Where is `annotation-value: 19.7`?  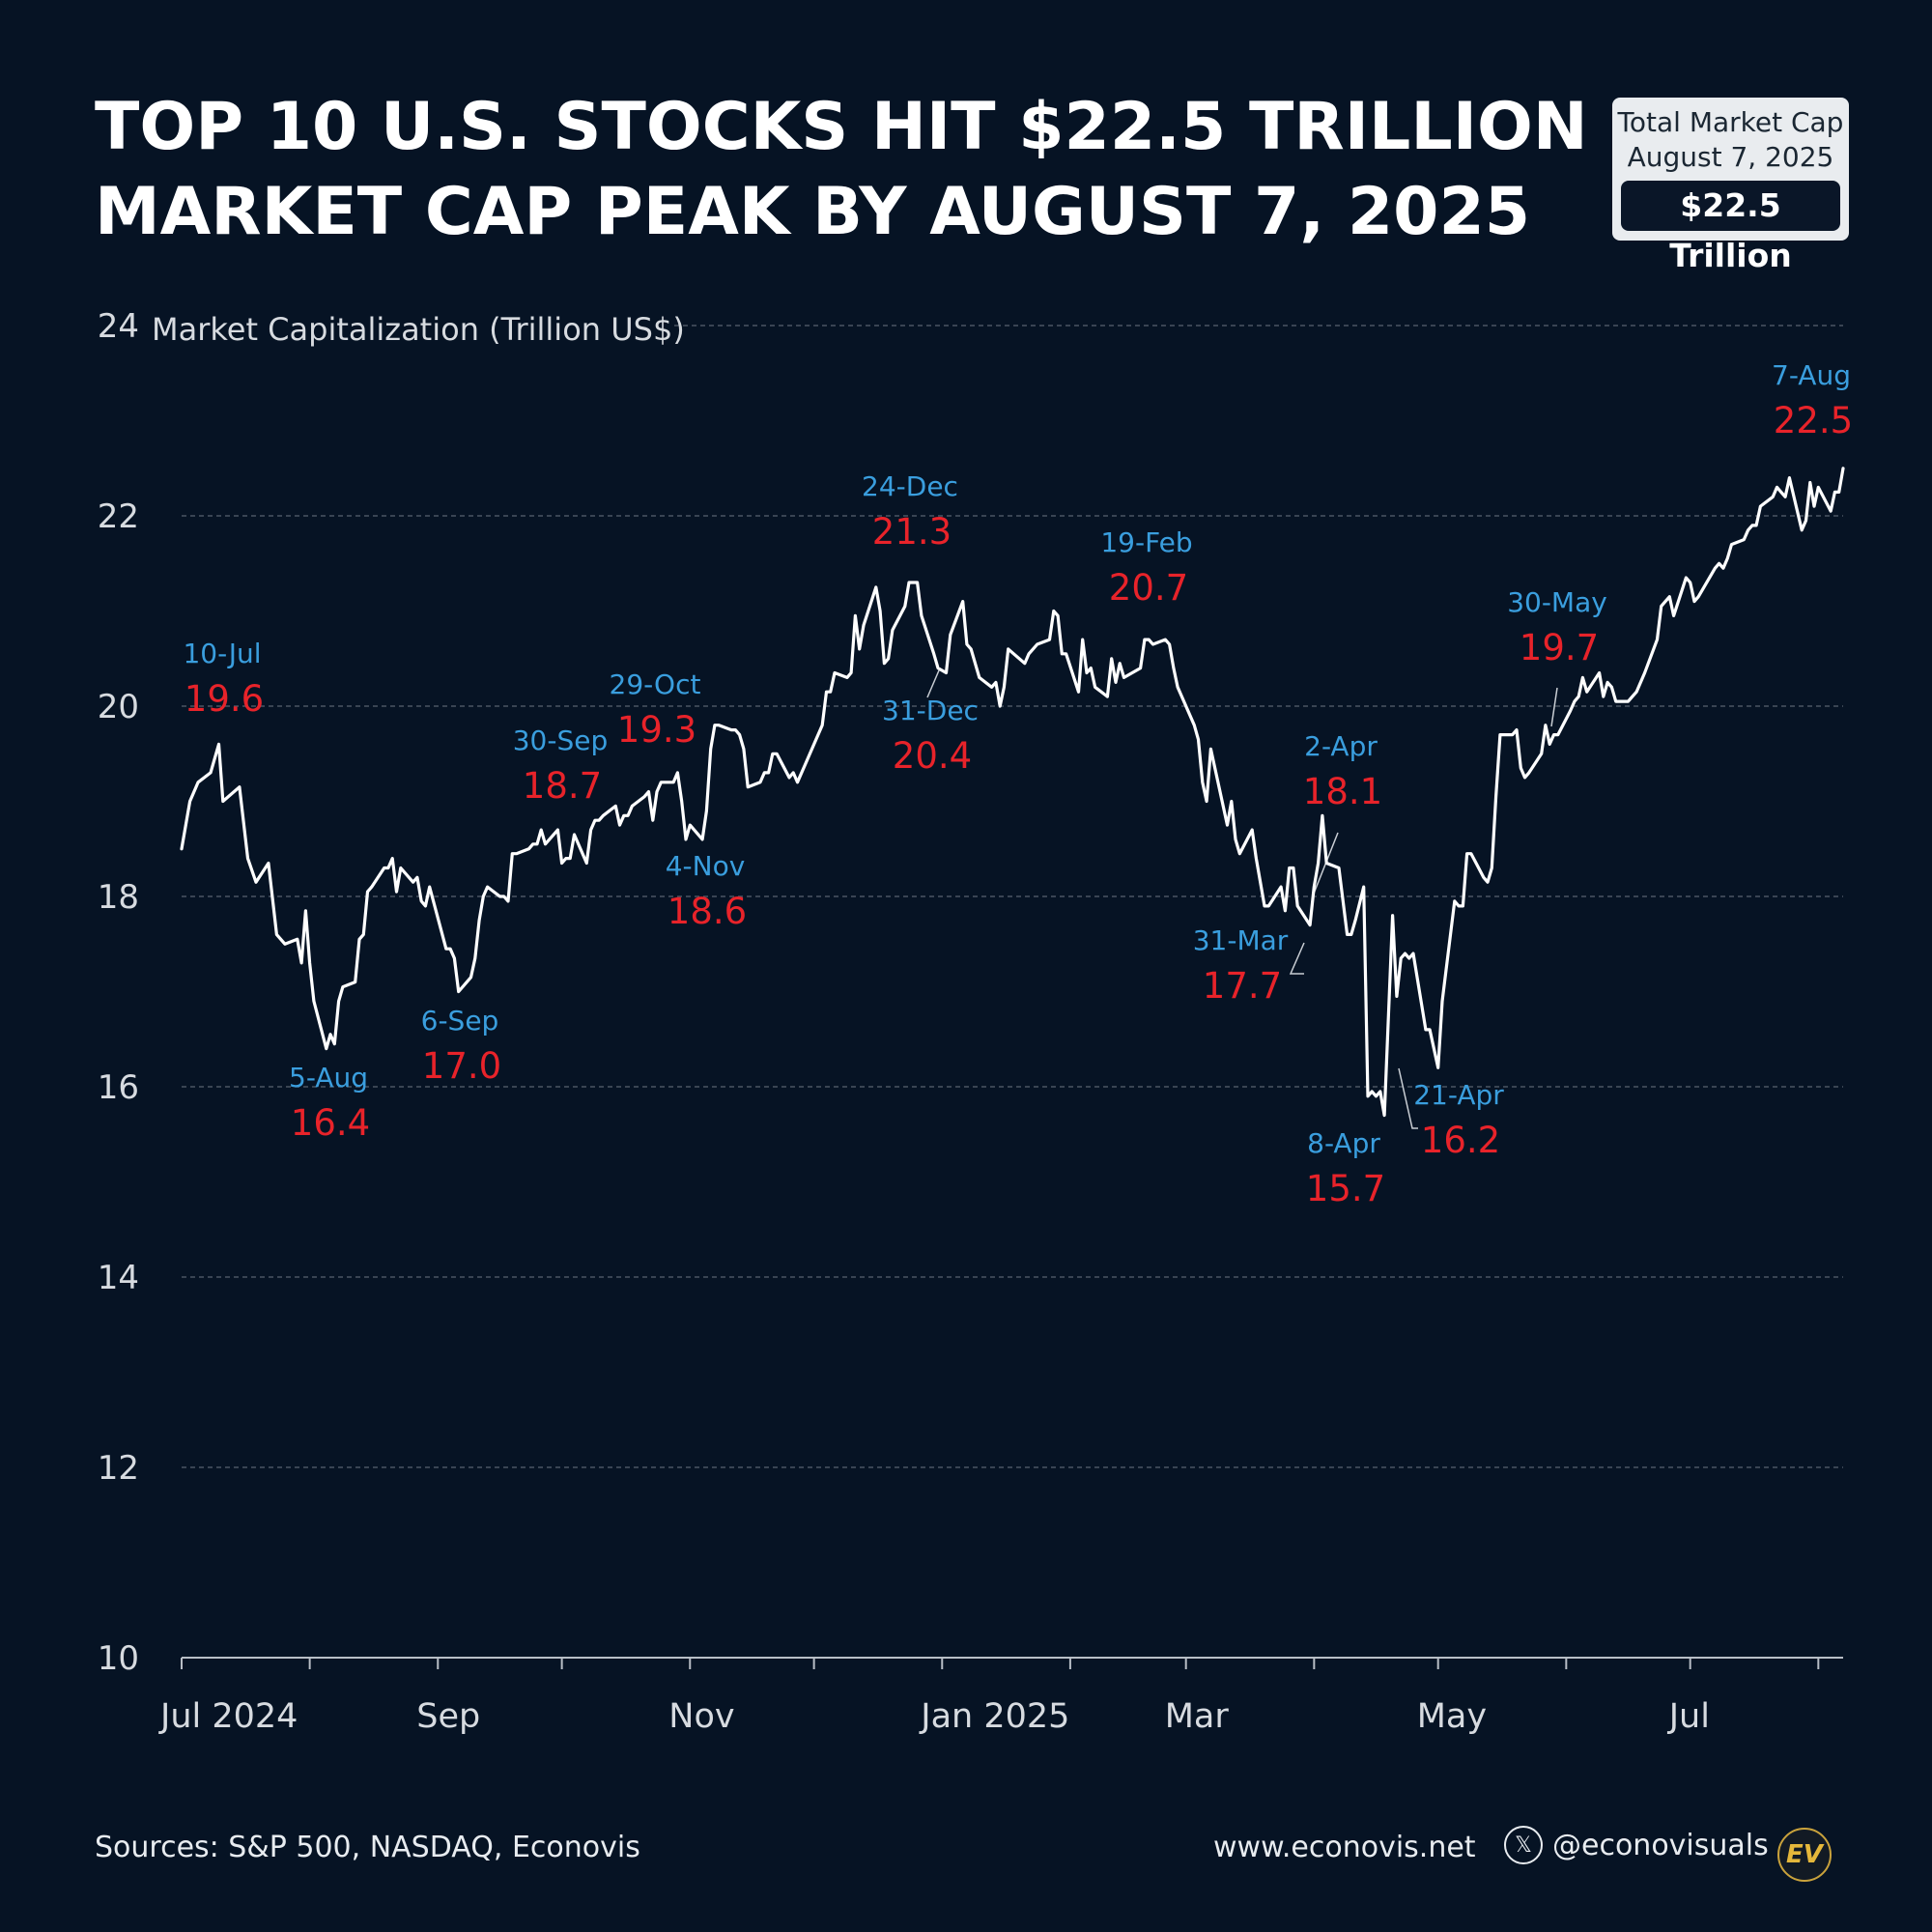
annotation-value: 19.7 is located at coordinates (1559, 647).